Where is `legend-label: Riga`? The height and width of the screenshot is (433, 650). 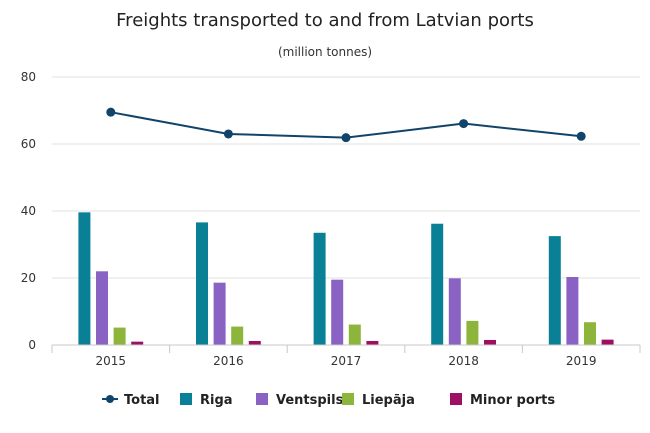 legend-label: Riga is located at coordinates (216, 400).